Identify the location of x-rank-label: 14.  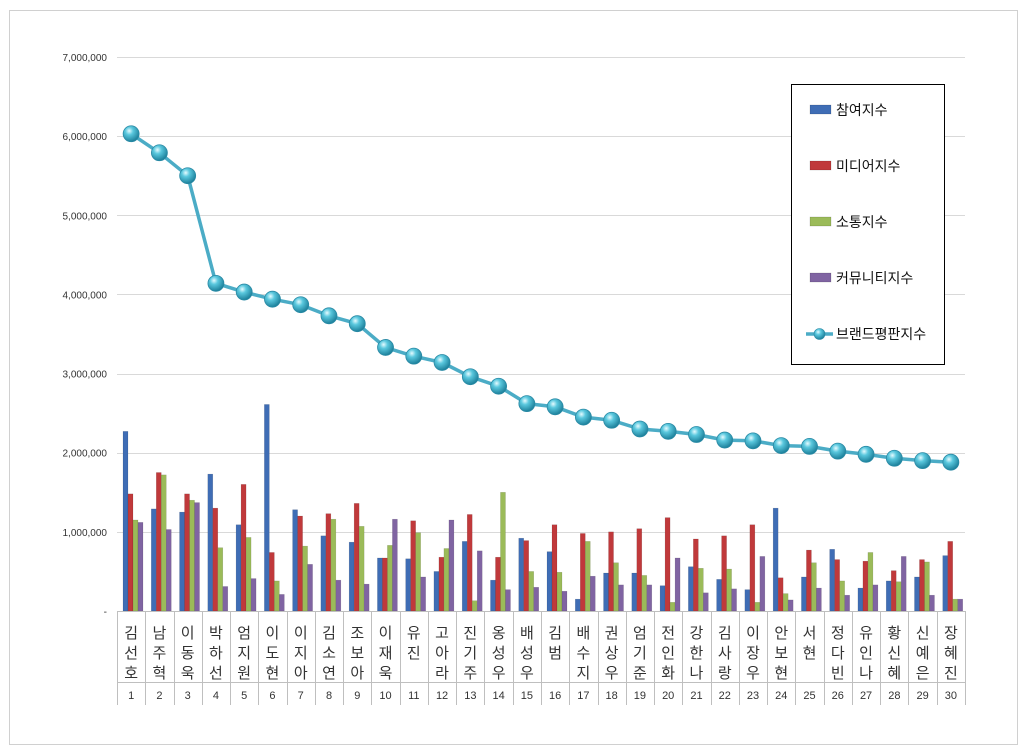
(498, 696).